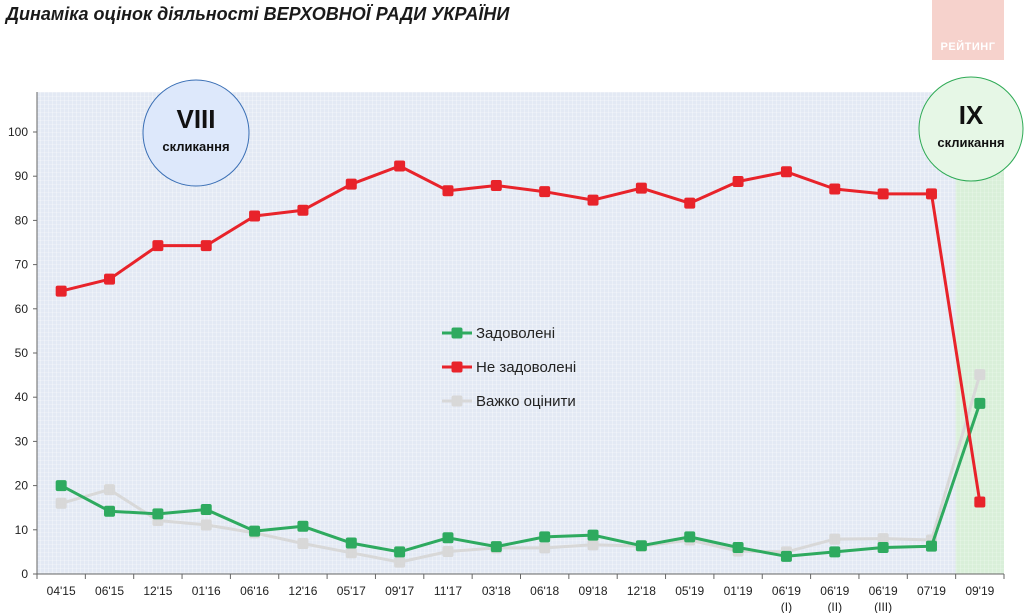 This screenshot has width=1028, height=613. What do you see at coordinates (22, 486) in the screenshot?
I see `y-tick-label: 20` at bounding box center [22, 486].